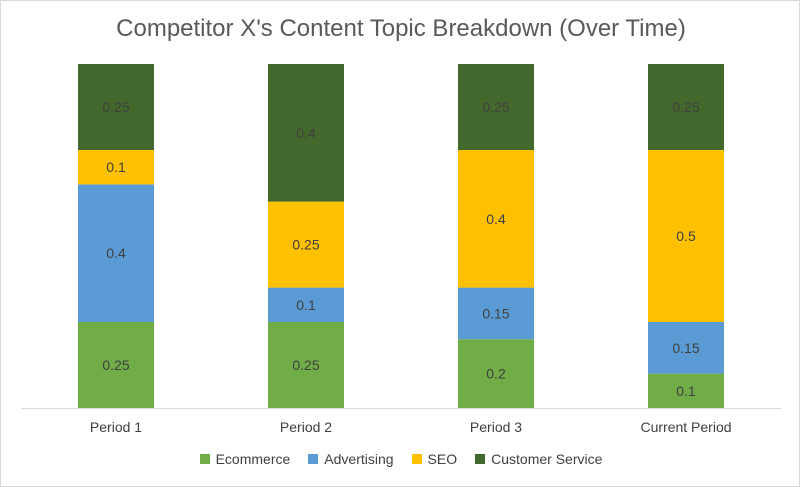  I want to click on x-tick-label: Period 2, so click(306, 427).